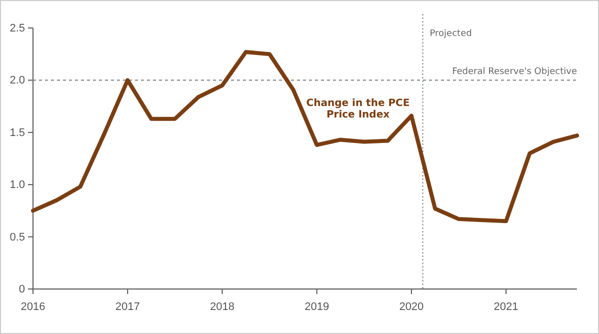  I want to click on x-tick-label: 2021, so click(506, 307).